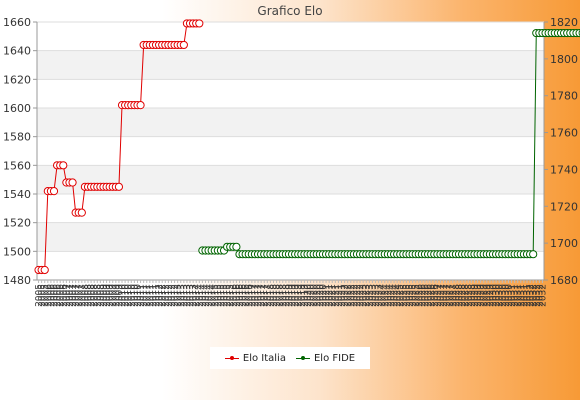 The image size is (580, 400). What do you see at coordinates (564, 280) in the screenshot?
I see `y-right-tick-label: 1680` at bounding box center [564, 280].